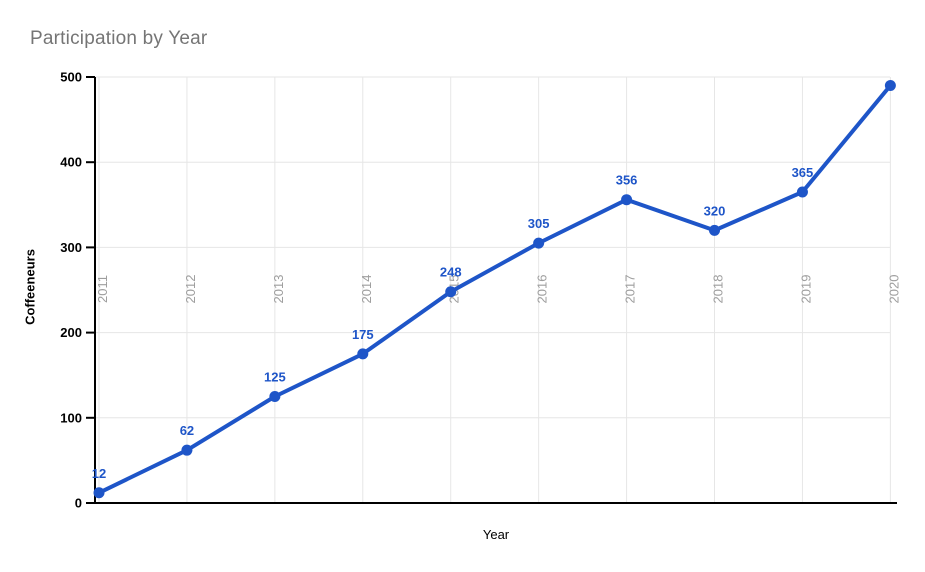 This screenshot has height=572, width=925. Describe the element at coordinates (99, 473) in the screenshot. I see `data-point-label: 12` at that location.